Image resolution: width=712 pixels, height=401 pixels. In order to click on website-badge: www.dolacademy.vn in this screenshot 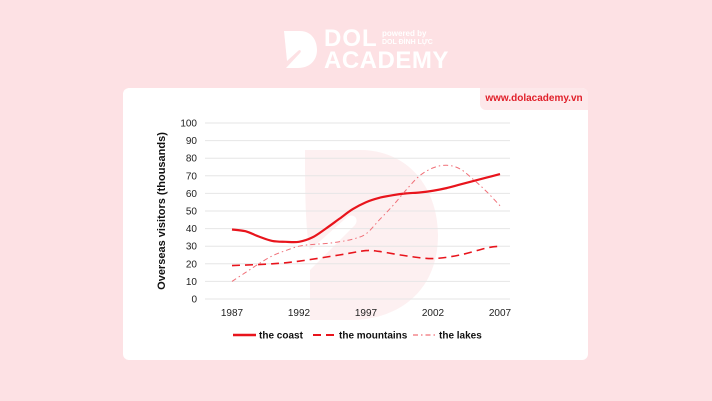, I will do `click(534, 99)`.